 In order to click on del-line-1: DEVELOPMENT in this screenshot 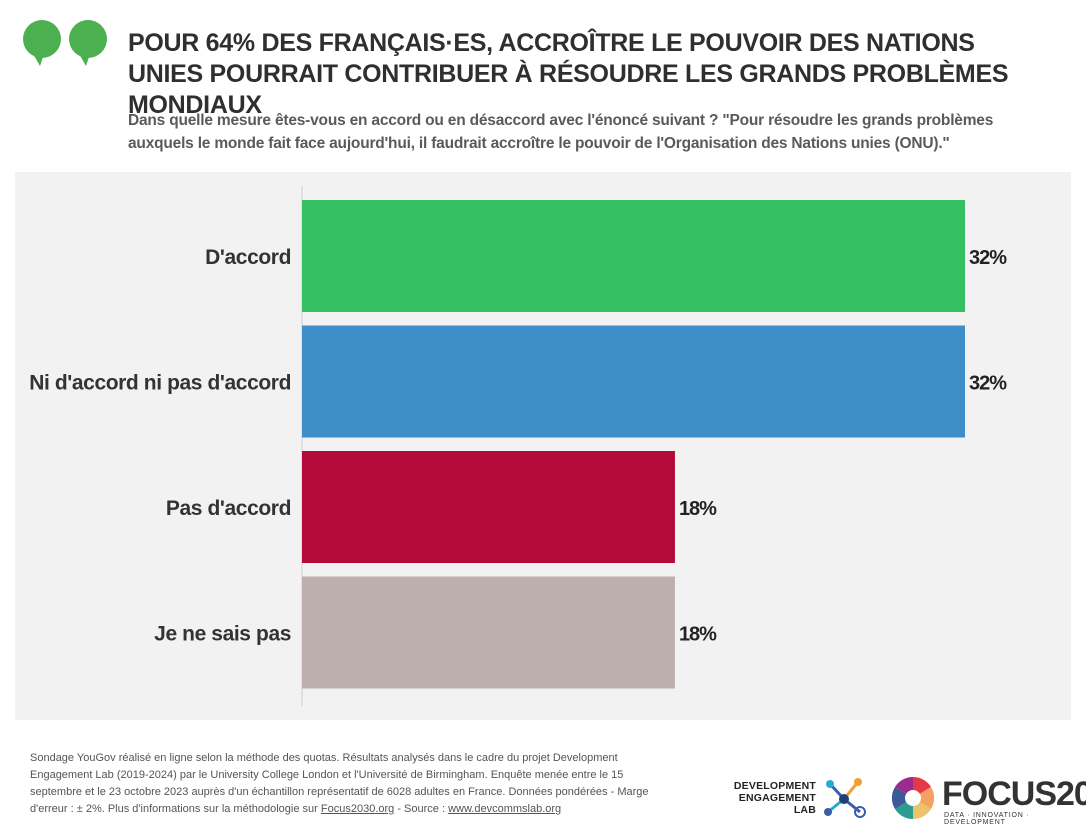, I will do `click(774, 786)`.